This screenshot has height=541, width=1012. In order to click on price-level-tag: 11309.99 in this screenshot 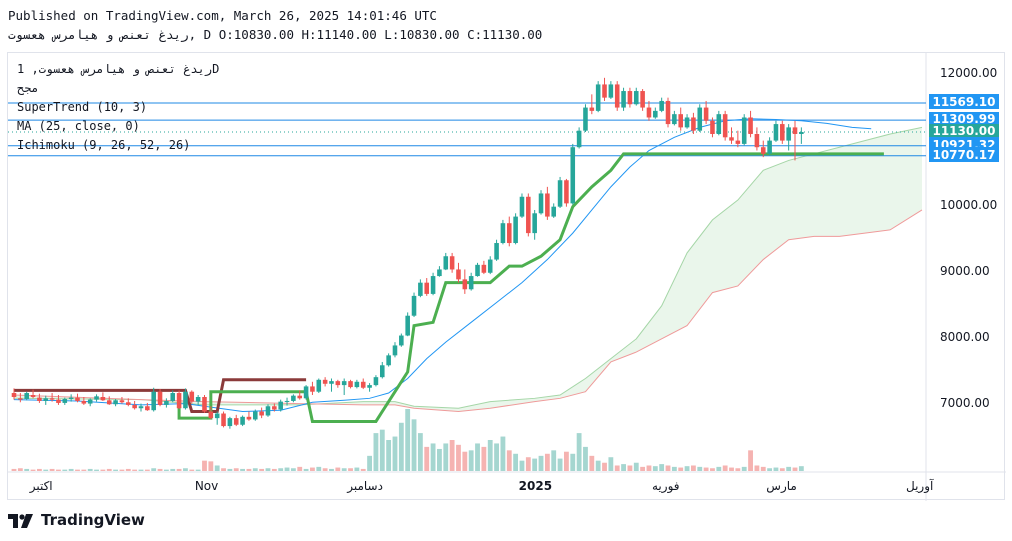, I will do `click(964, 119)`.